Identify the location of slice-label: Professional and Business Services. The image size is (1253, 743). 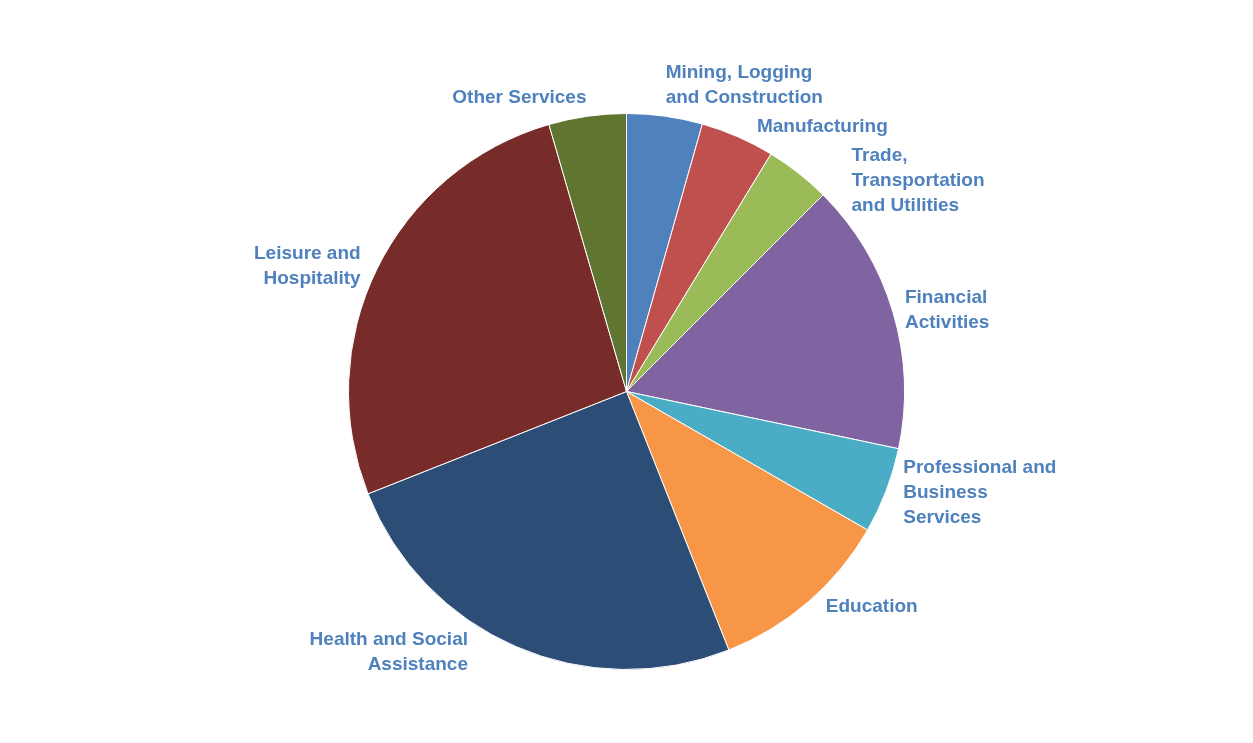
(980, 491).